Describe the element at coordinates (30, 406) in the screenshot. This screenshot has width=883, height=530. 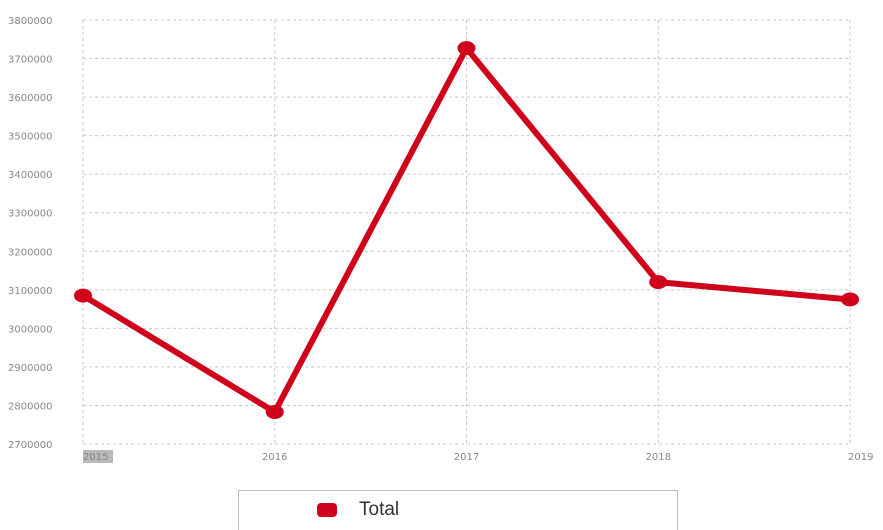
I see `y-tick-label: 2800000` at that location.